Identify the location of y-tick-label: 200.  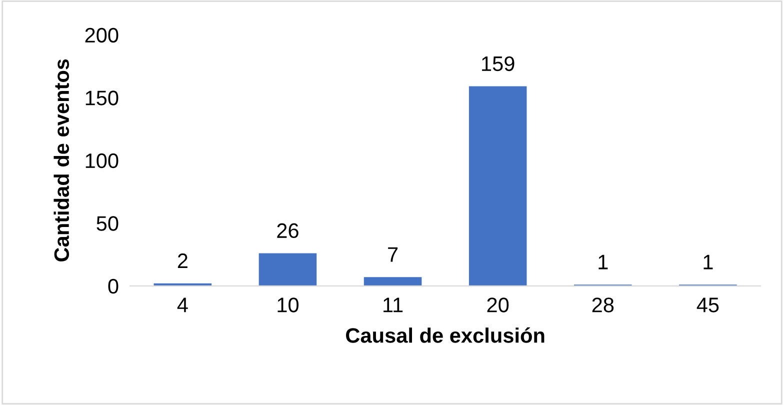
(101, 35).